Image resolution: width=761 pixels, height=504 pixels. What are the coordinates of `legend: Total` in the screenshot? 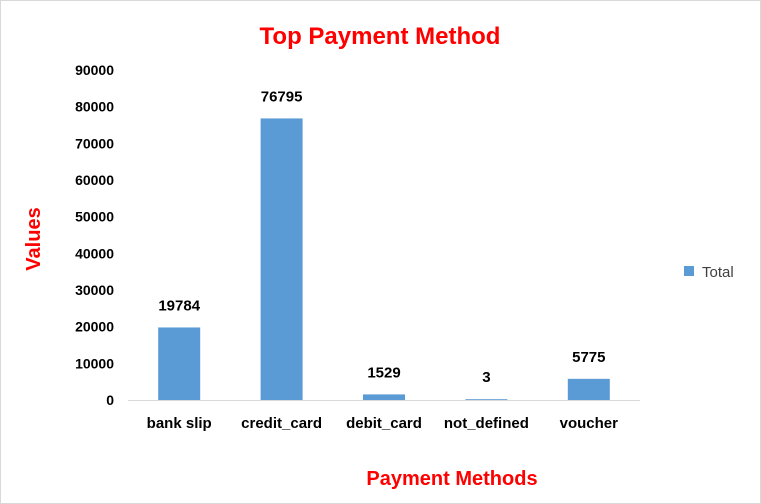 It's located at (709, 272).